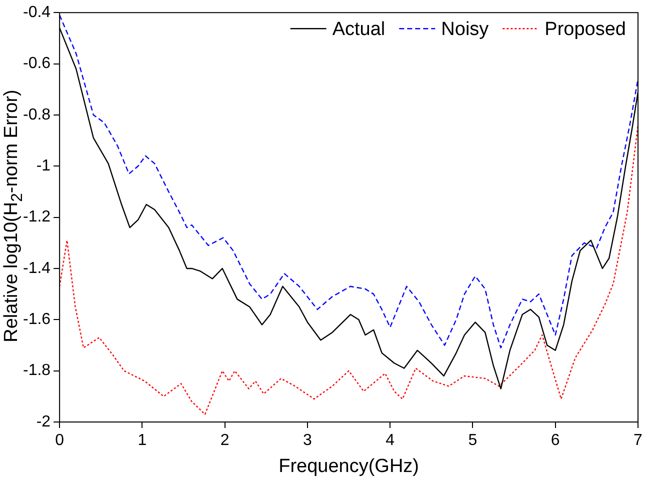 This screenshot has width=648, height=480. I want to click on legend-label: Proposed, so click(585, 29).